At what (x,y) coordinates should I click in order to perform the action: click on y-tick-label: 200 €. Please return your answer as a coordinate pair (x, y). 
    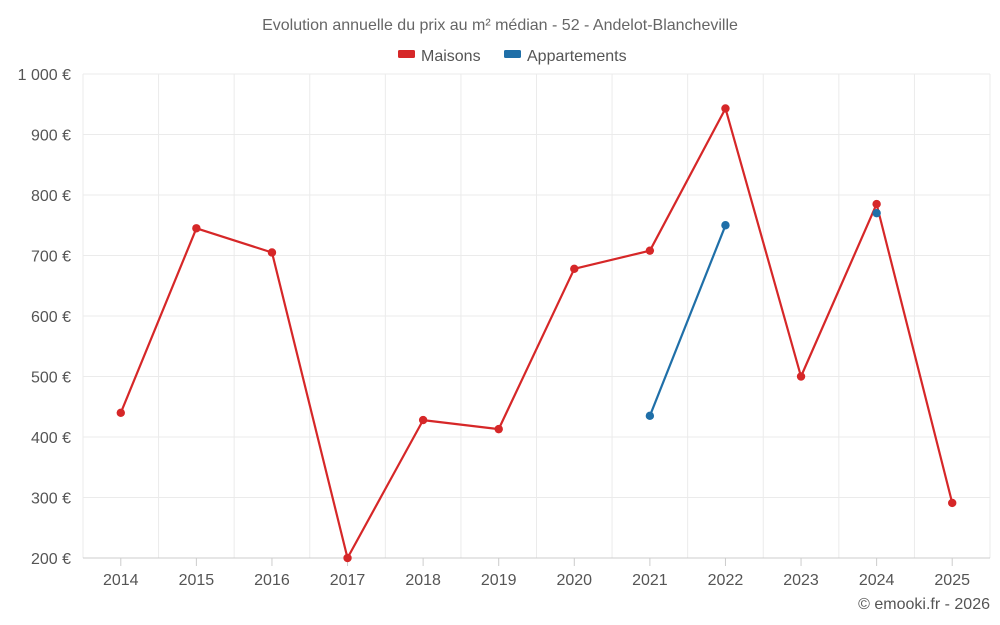
    Looking at the image, I should click on (51, 559).